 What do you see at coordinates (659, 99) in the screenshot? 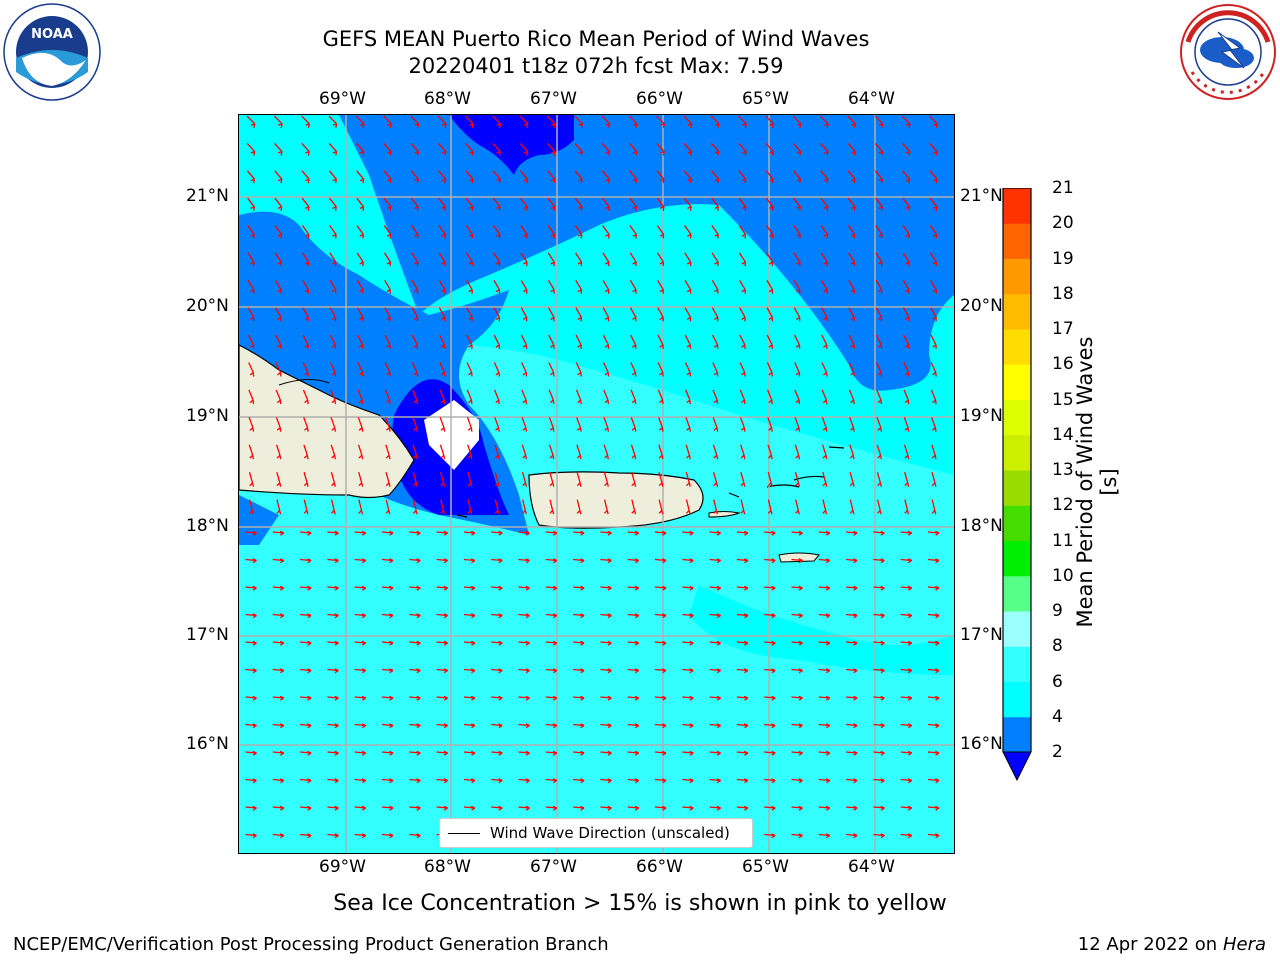
I see `lon-label-top: 66°W` at bounding box center [659, 99].